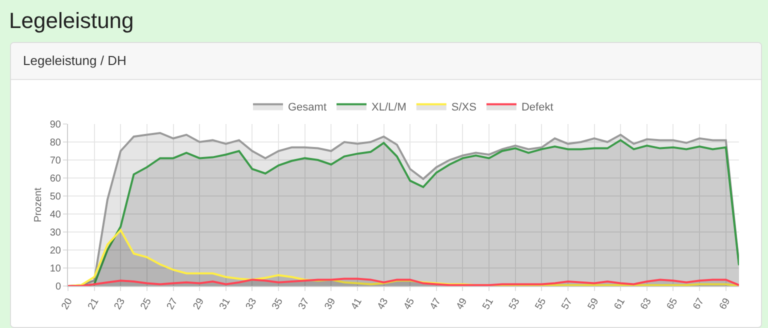 The width and height of the screenshot is (768, 328). Describe the element at coordinates (463, 108) in the screenshot. I see `legend-label: S/XS` at that location.